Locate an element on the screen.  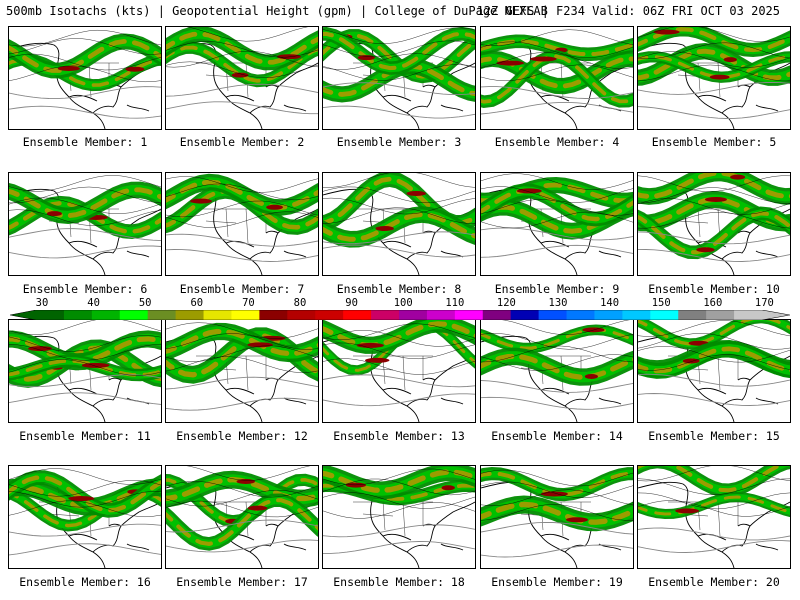
ensemble-member-label: Ensemble Member: 15 is located at coordinates (714, 436).